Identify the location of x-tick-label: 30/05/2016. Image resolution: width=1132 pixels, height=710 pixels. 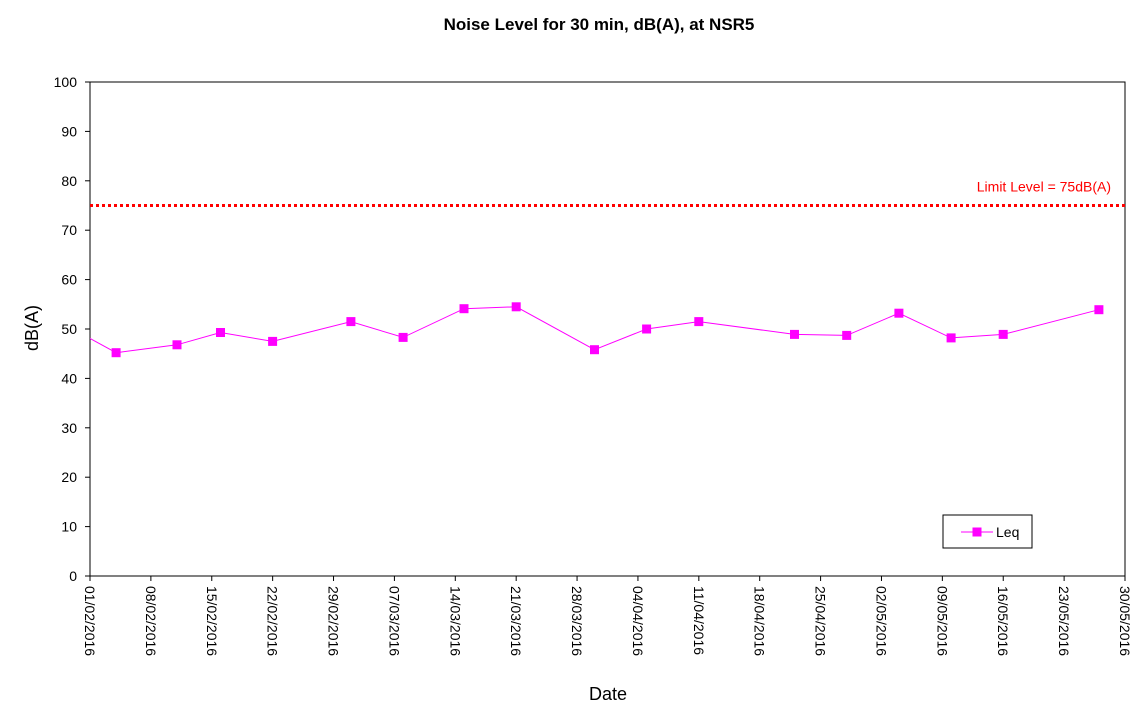
(1124, 621).